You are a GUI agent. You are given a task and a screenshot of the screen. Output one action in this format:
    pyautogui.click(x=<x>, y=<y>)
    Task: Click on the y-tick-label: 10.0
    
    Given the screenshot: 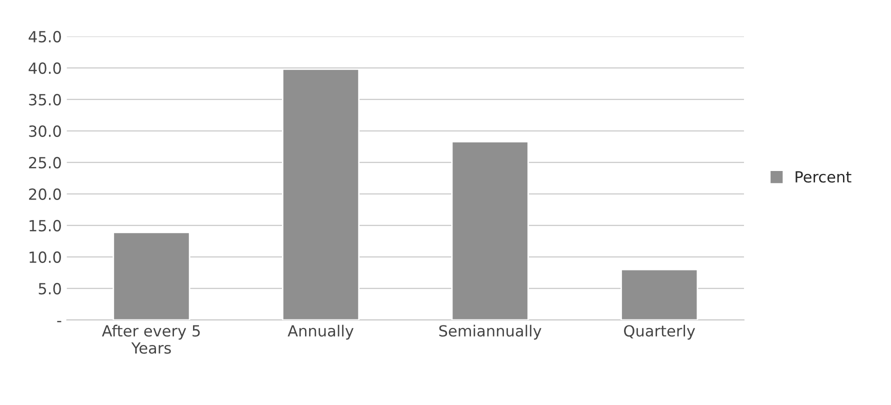 What is the action you would take?
    pyautogui.click(x=45, y=257)
    